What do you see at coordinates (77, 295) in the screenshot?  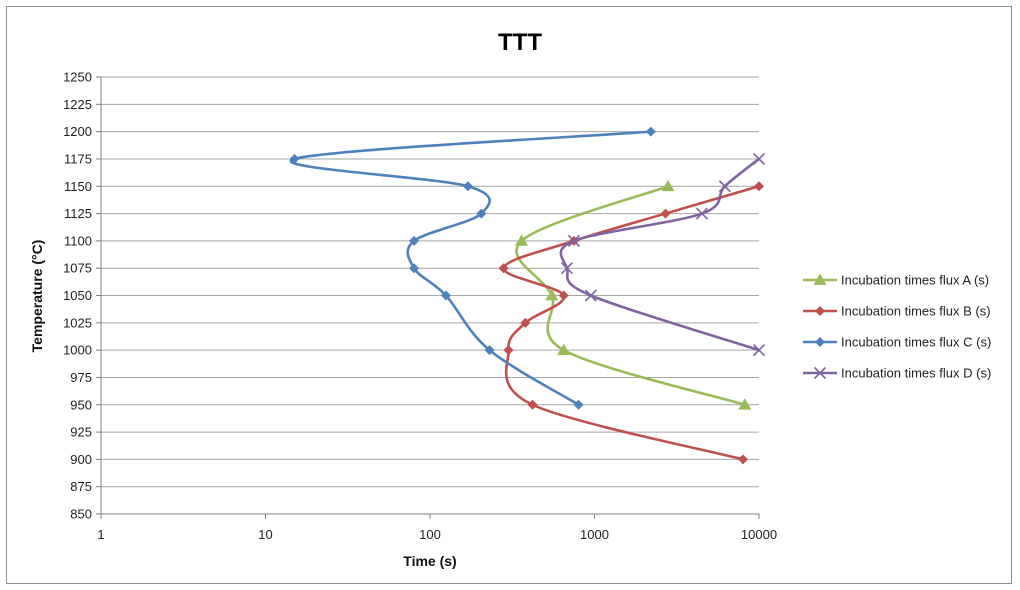 I see `y-tick-label: 1050` at bounding box center [77, 295].